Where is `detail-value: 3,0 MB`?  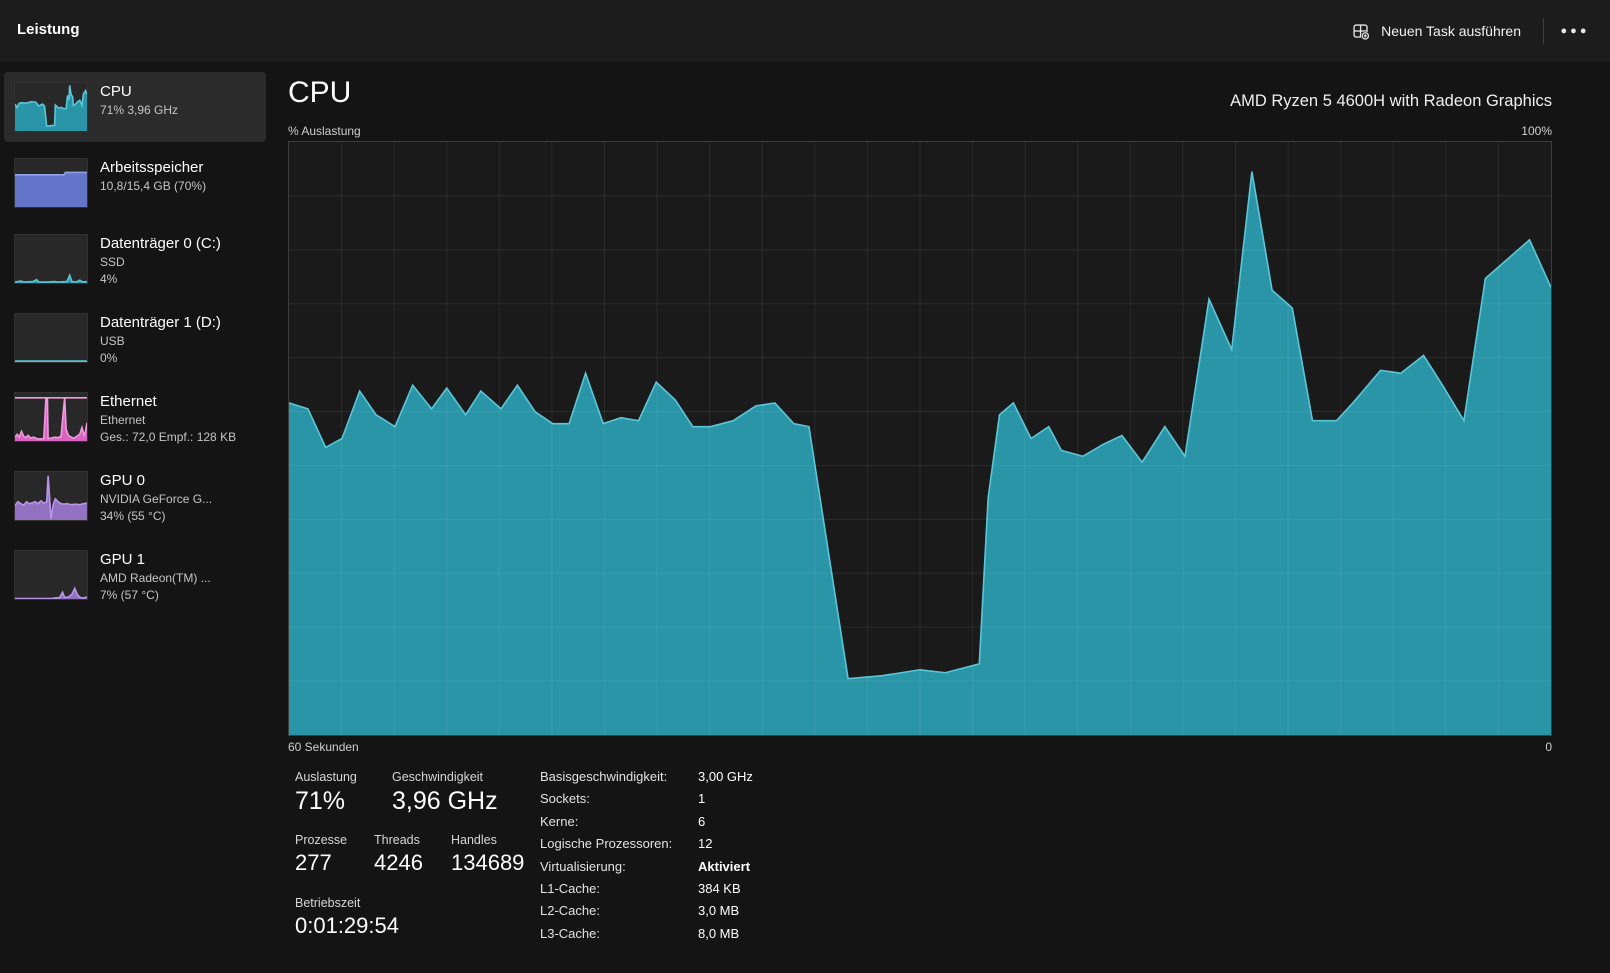 detail-value: 3,0 MB is located at coordinates (719, 911).